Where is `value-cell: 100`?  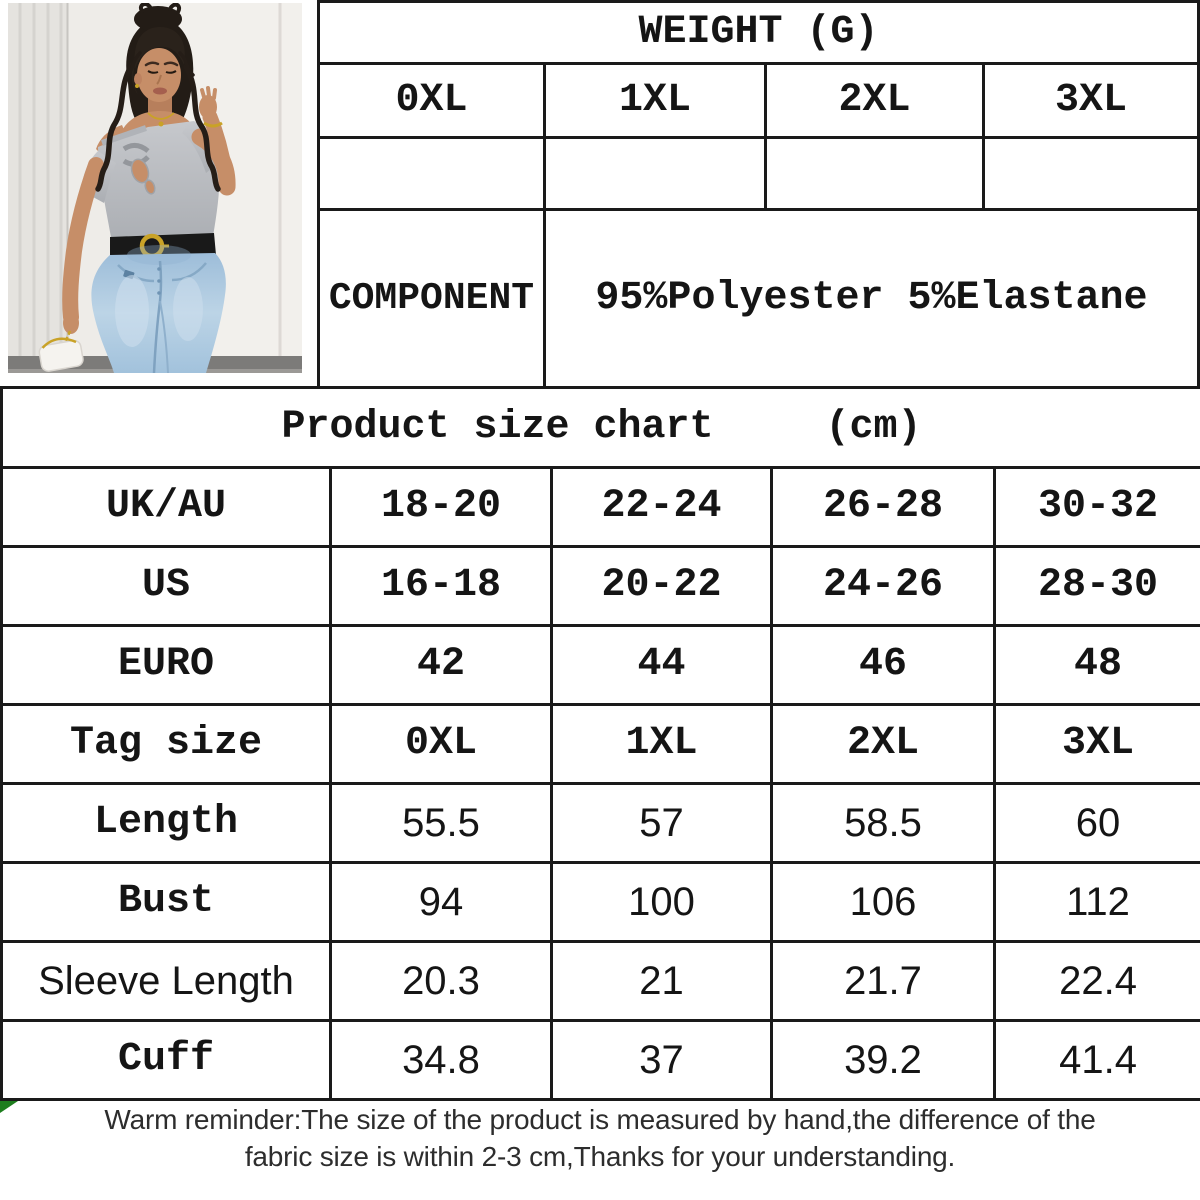 value-cell: 100 is located at coordinates (661, 902).